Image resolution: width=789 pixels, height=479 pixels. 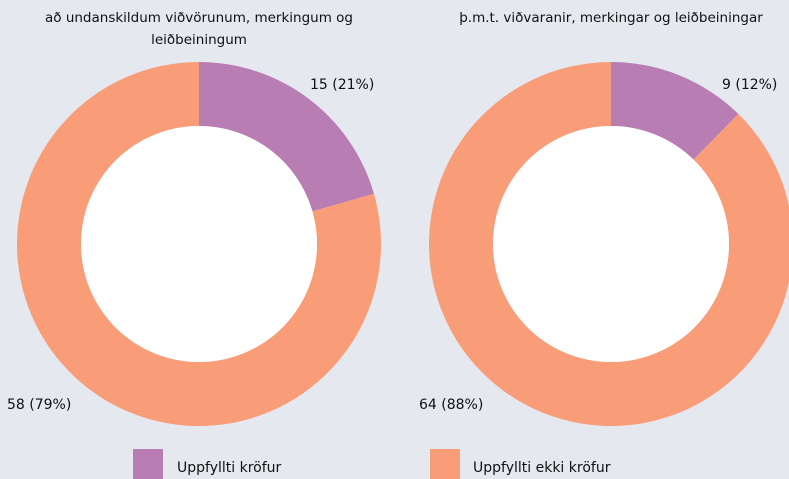 I want to click on legend-label: Uppfyllti kröfur, so click(x=229, y=468).